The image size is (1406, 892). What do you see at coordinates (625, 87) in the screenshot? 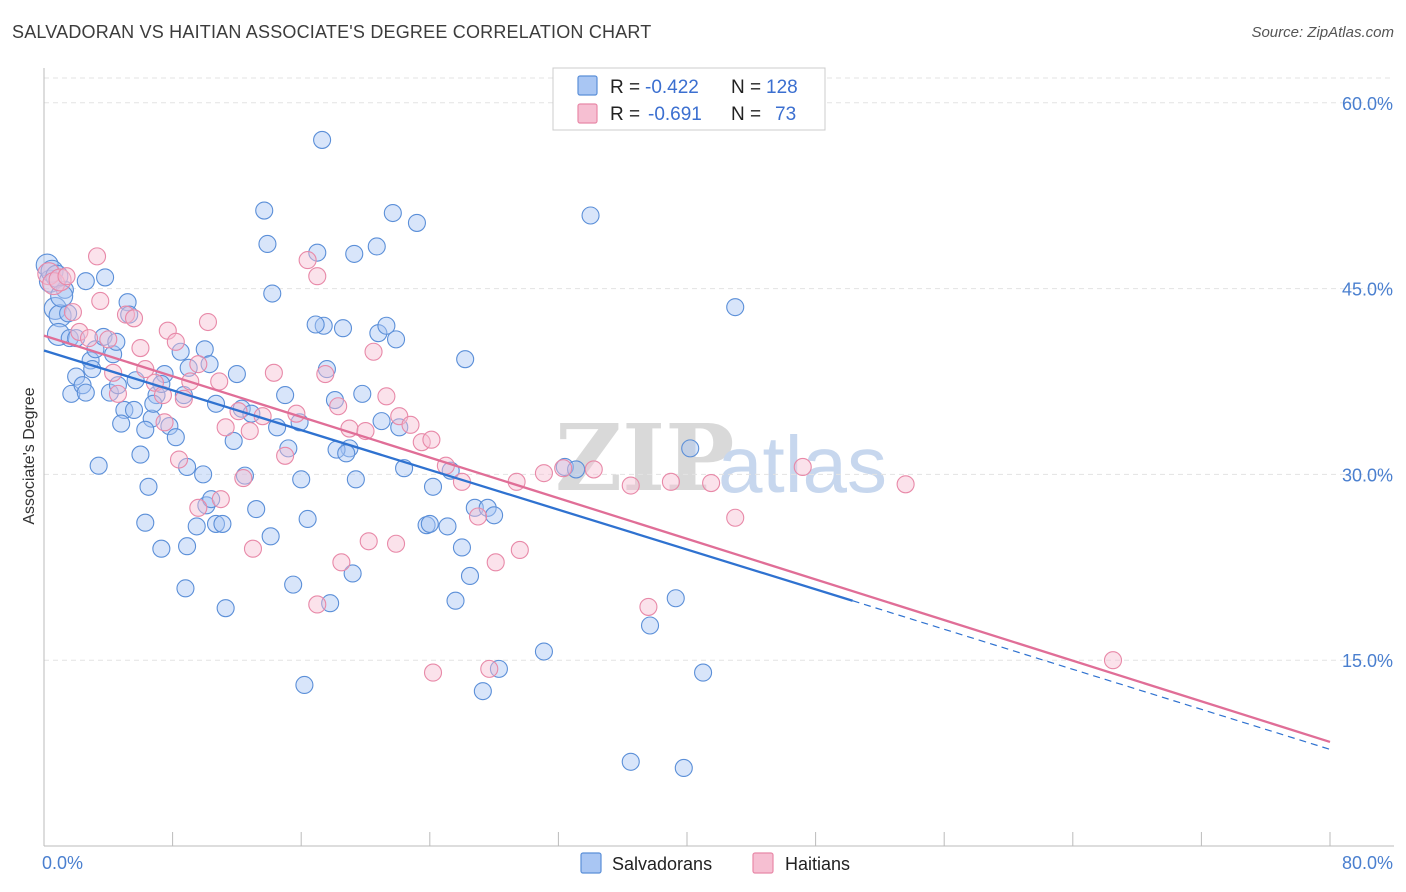
I see `legend-r-label-salvadoran: R =` at bounding box center [625, 87].